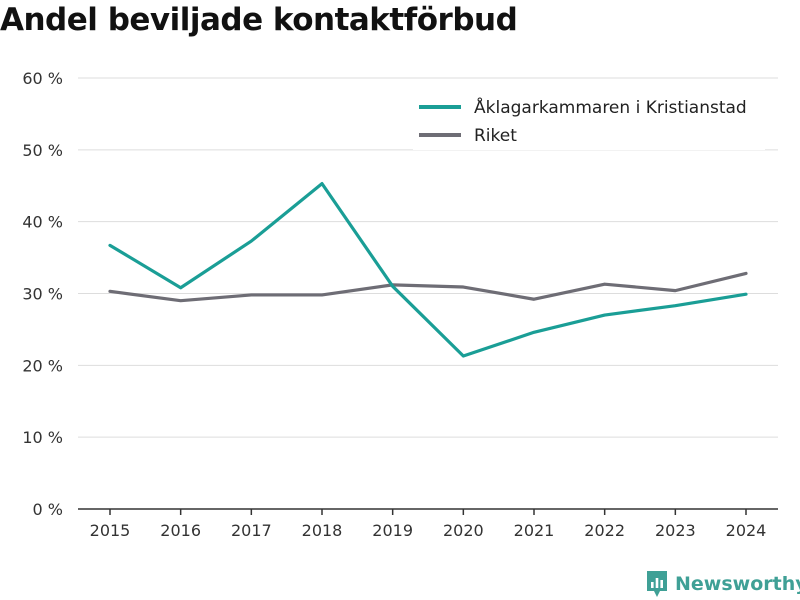  What do you see at coordinates (110, 530) in the screenshot?
I see `x-tick-label: 2015` at bounding box center [110, 530].